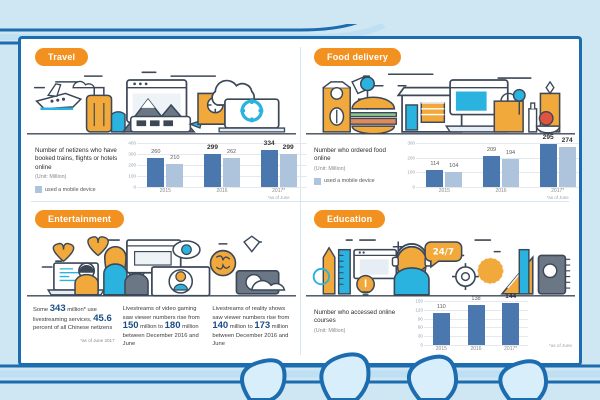 The width and height of the screenshot is (600, 400). What do you see at coordinates (80, 219) in the screenshot?
I see `badge-entertainment: Entertainment` at bounding box center [80, 219].